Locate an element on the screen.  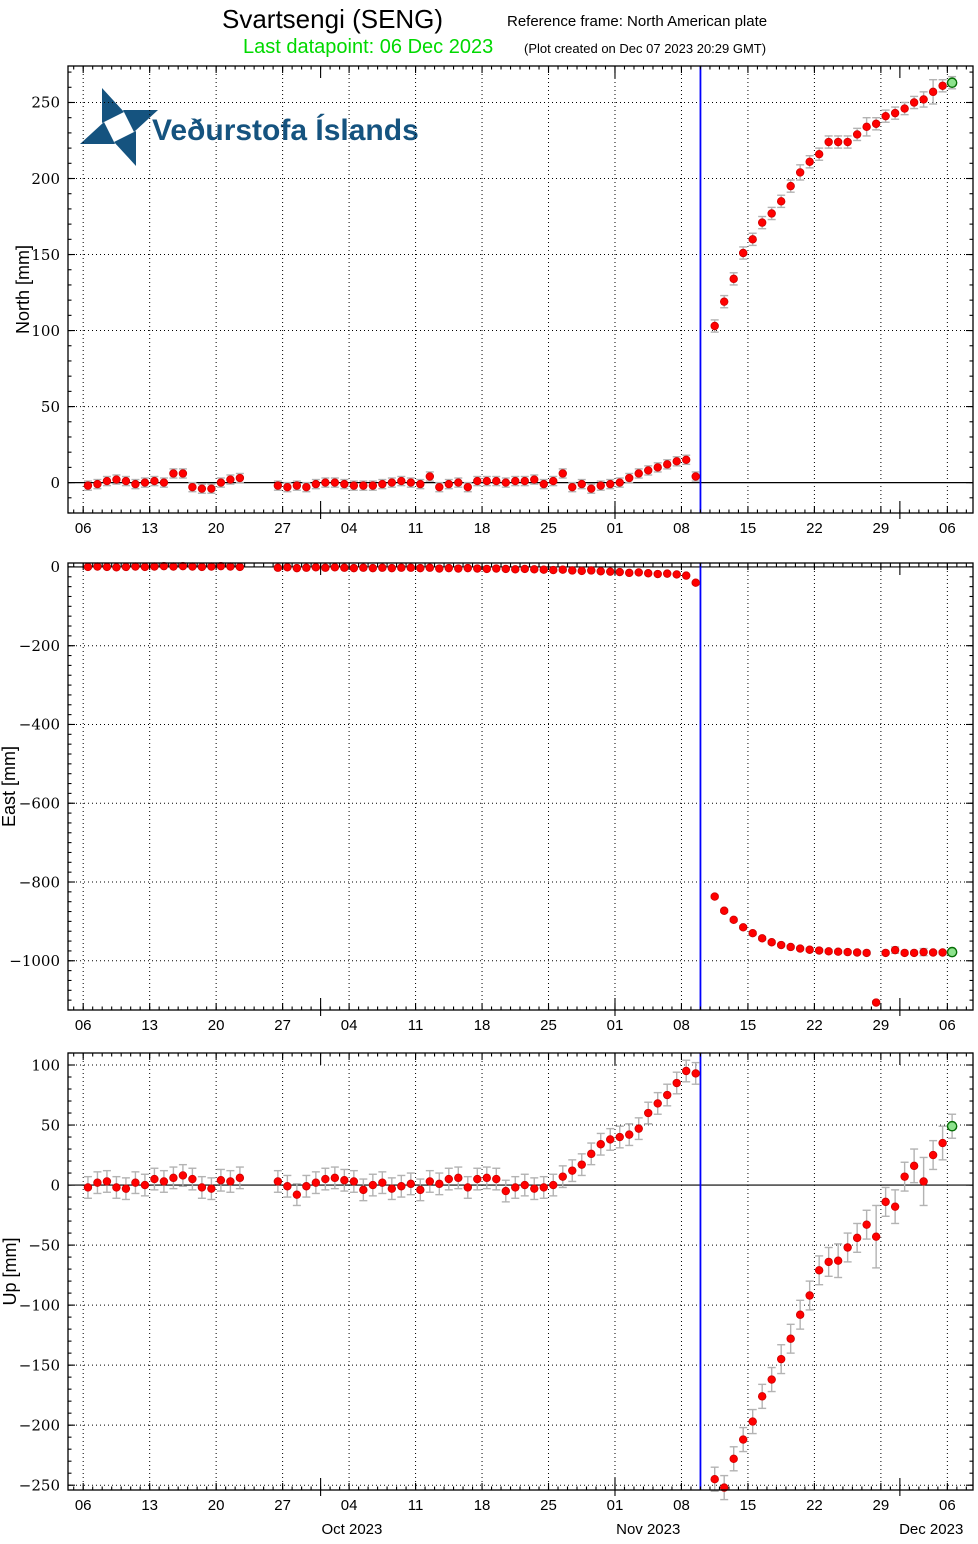
logo-wordmark: Veðurstofa Íslands is located at coordinates (285, 130).